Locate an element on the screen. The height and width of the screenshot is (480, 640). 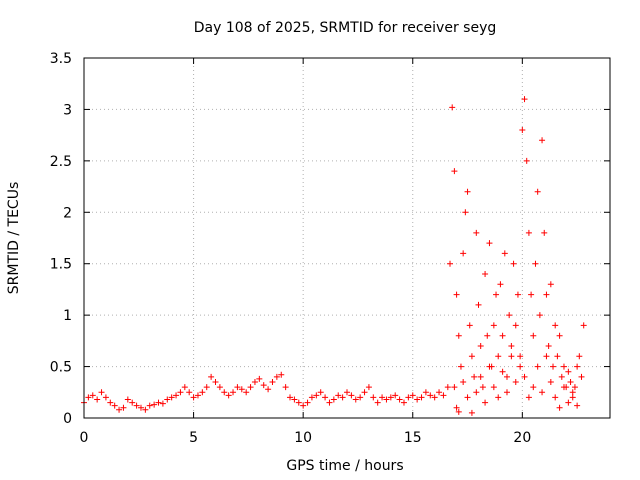
y-tick-label: 3.5 is located at coordinates (61, 59).